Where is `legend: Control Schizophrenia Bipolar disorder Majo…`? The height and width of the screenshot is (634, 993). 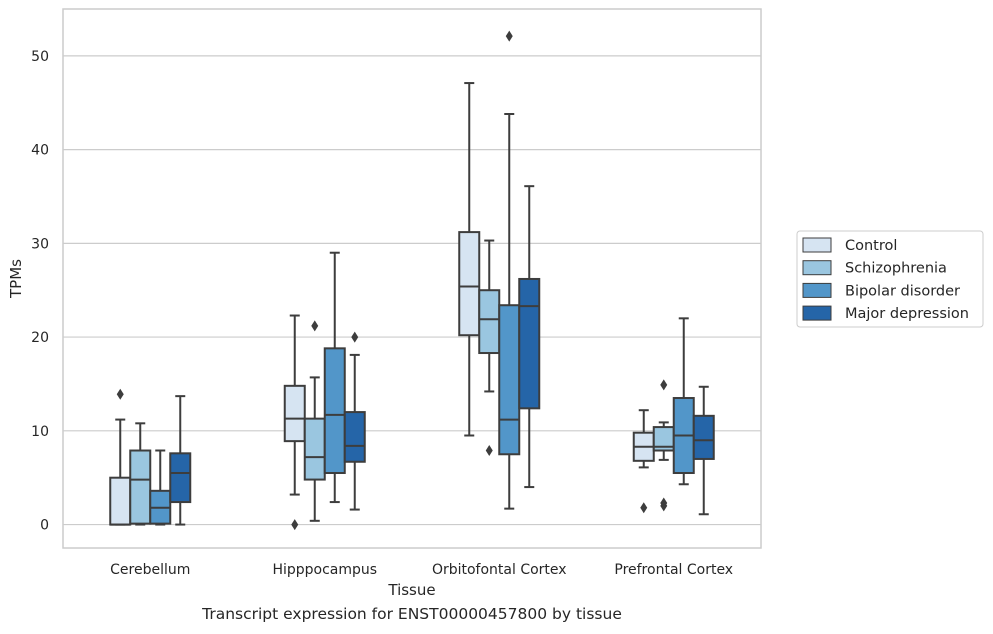
legend: Control Schizophrenia Bipolar disorder Majo… is located at coordinates (890, 279).